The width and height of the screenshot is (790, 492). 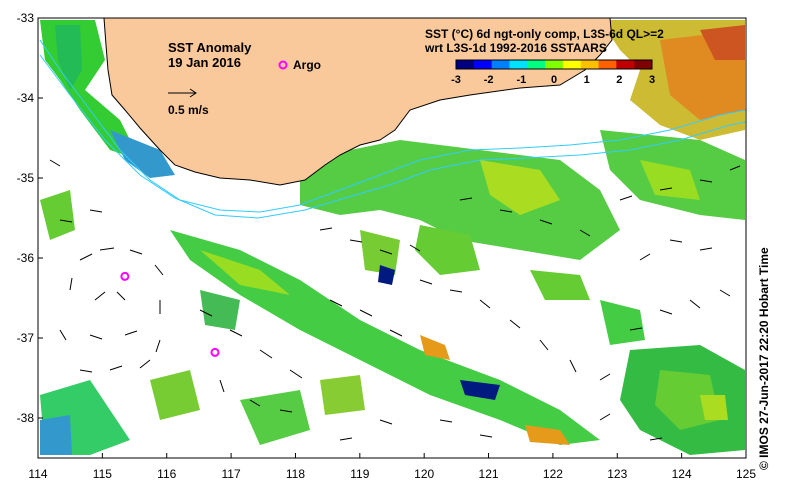 I want to click on colorbar-frame, so click(x=554, y=64).